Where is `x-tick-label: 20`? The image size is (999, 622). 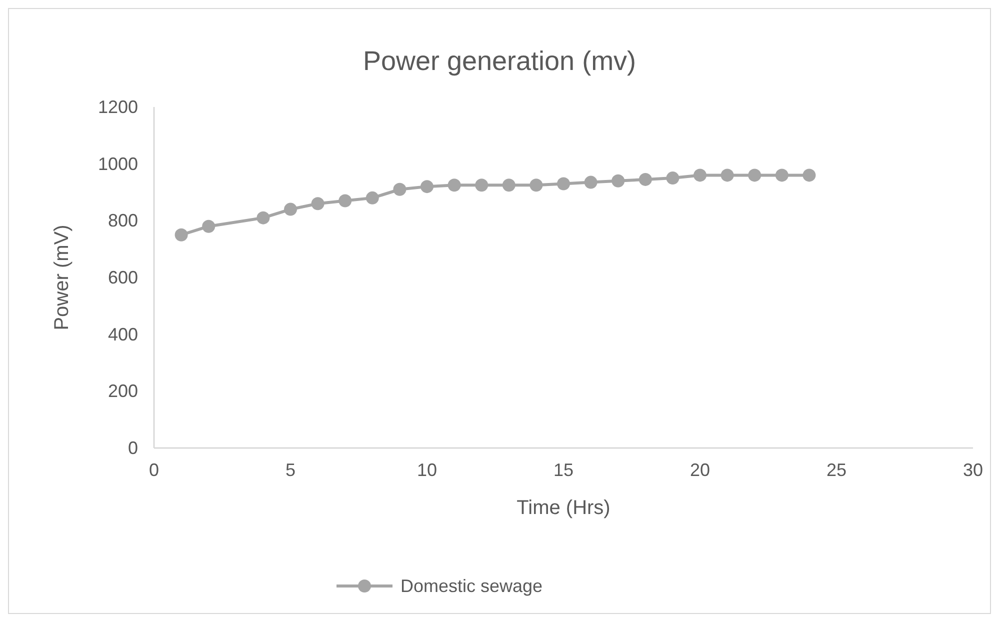
x-tick-label: 20 is located at coordinates (700, 470).